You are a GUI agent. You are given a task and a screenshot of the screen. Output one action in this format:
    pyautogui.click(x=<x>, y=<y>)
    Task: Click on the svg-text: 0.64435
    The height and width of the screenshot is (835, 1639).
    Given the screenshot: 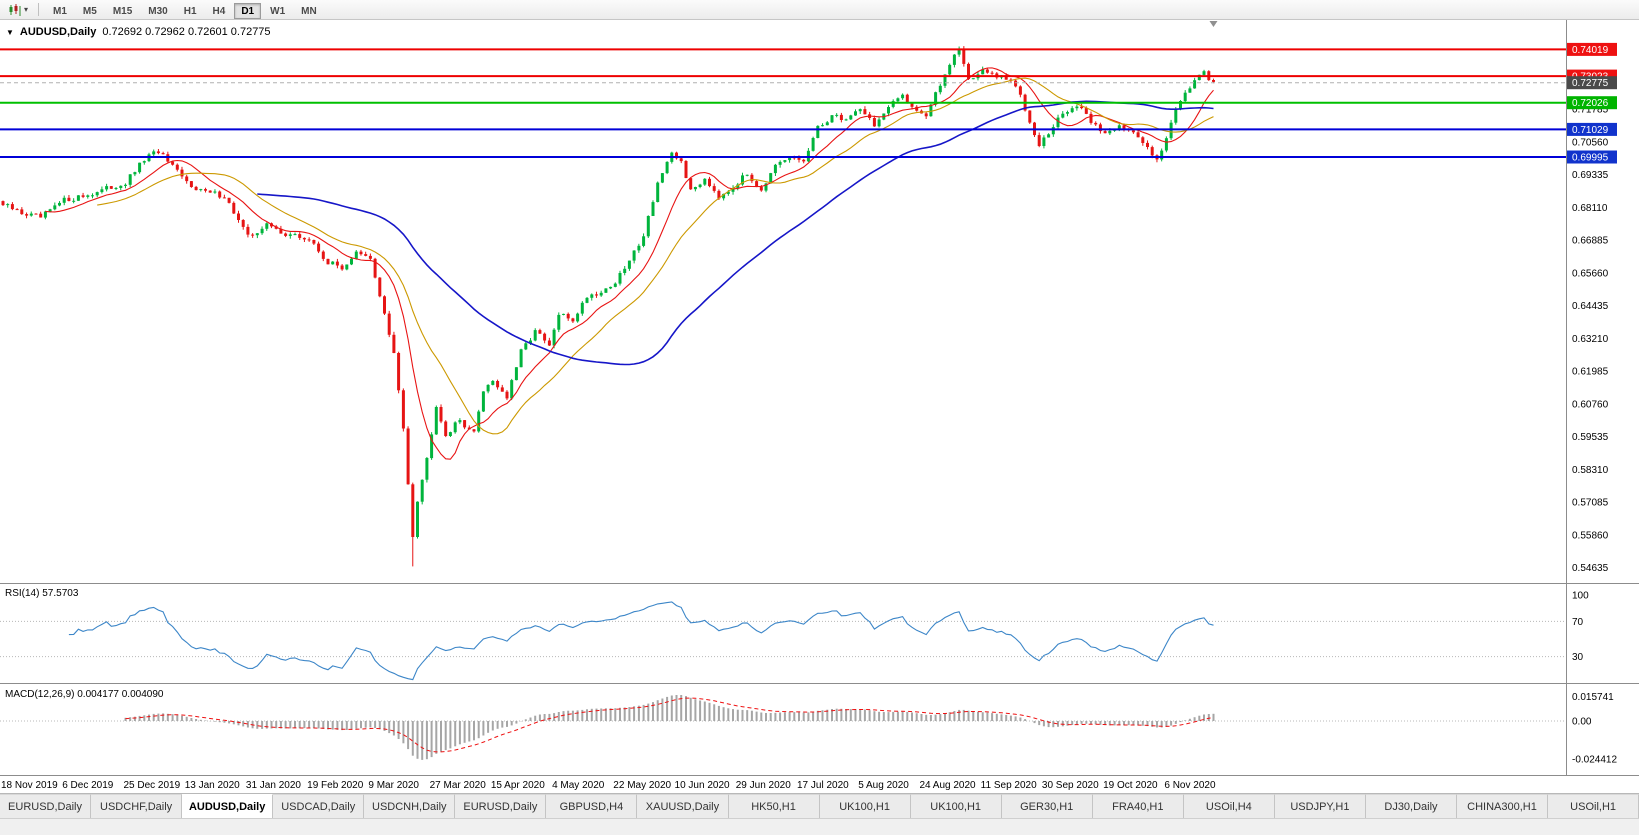 What is the action you would take?
    pyautogui.click(x=1590, y=306)
    